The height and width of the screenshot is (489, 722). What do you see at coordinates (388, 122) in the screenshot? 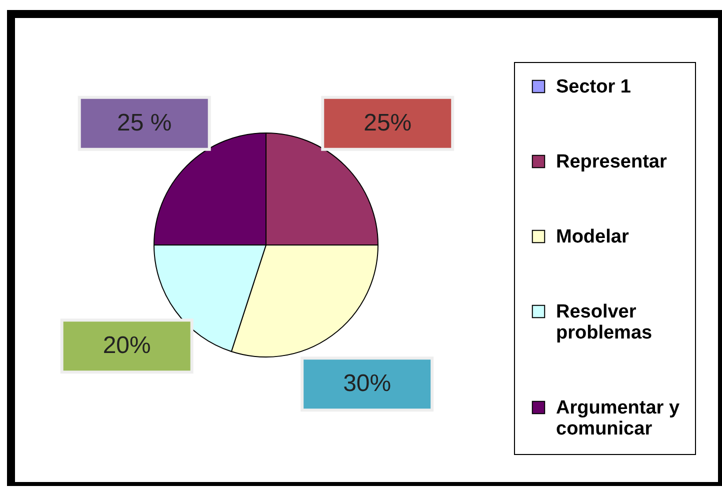
I see `data-label: 25%` at bounding box center [388, 122].